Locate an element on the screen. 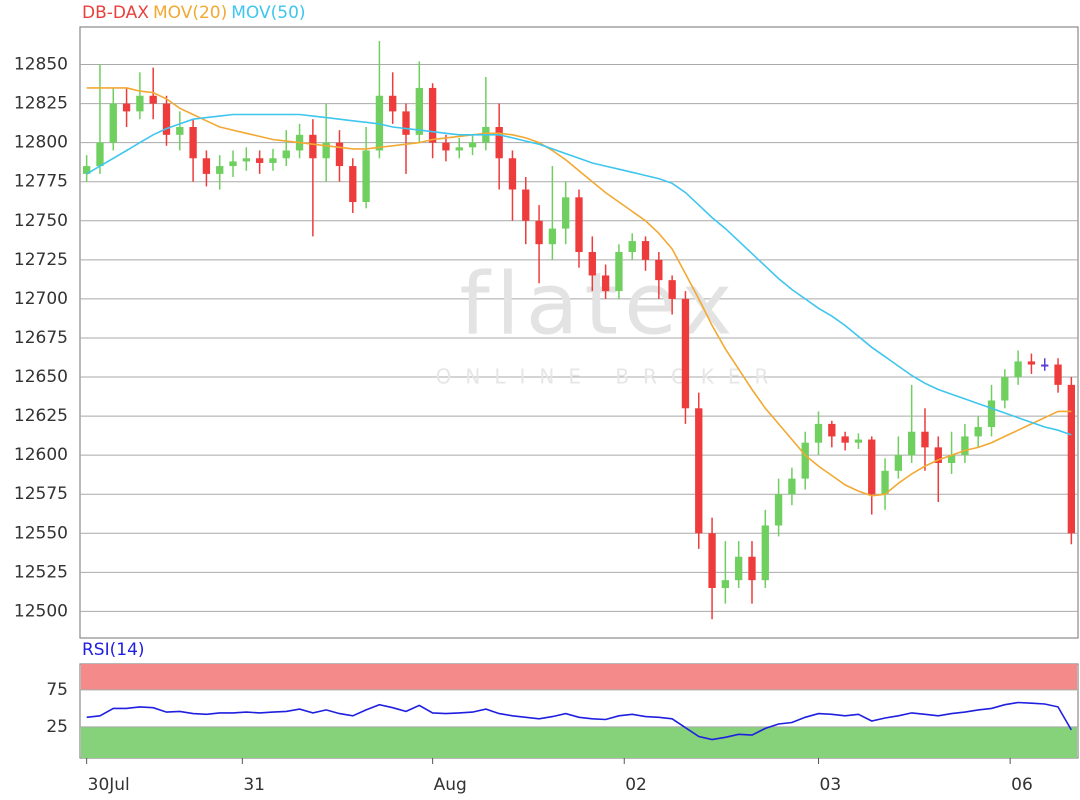 Image resolution: width=1080 pixels, height=800 pixels. y-tick-label: 12750 is located at coordinates (41, 221).